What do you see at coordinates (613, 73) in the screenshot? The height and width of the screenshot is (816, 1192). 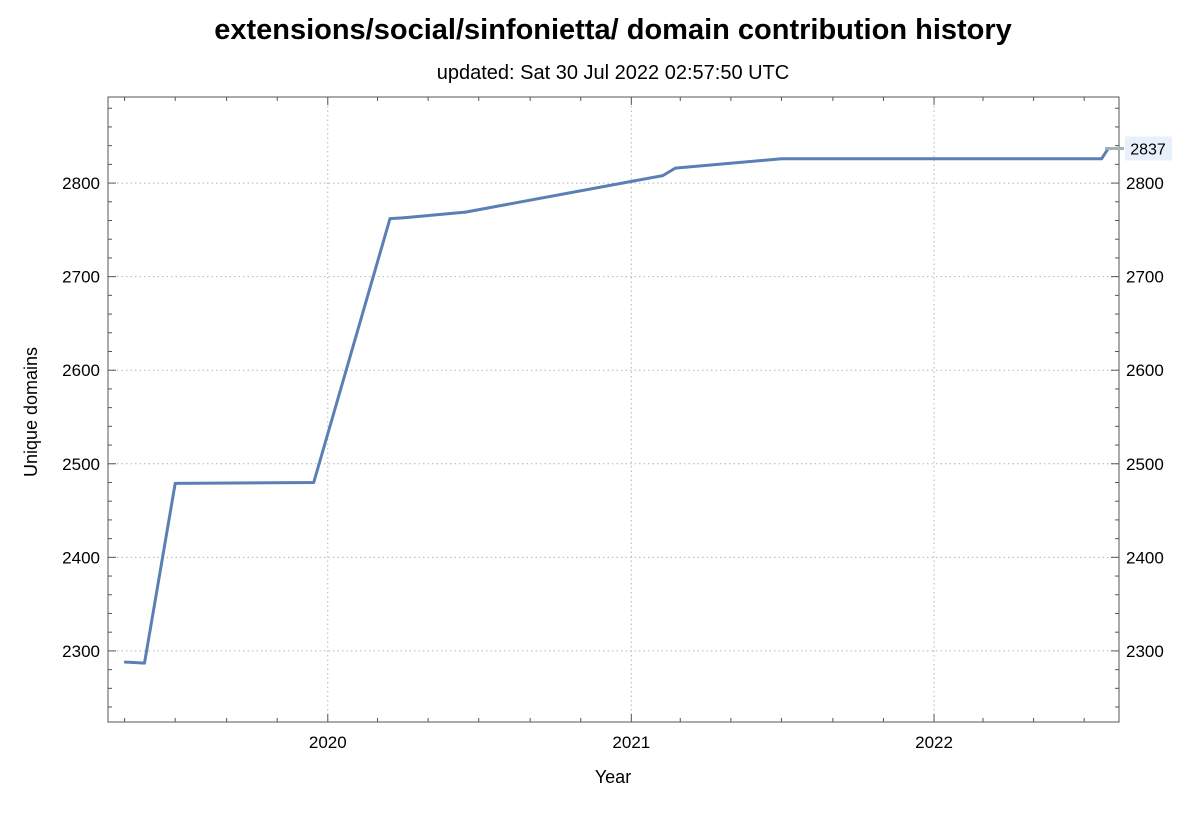 I see `chart-subtitle: updated: Sat 30 Jul 2022 02:57:50 UTC` at bounding box center [613, 73].